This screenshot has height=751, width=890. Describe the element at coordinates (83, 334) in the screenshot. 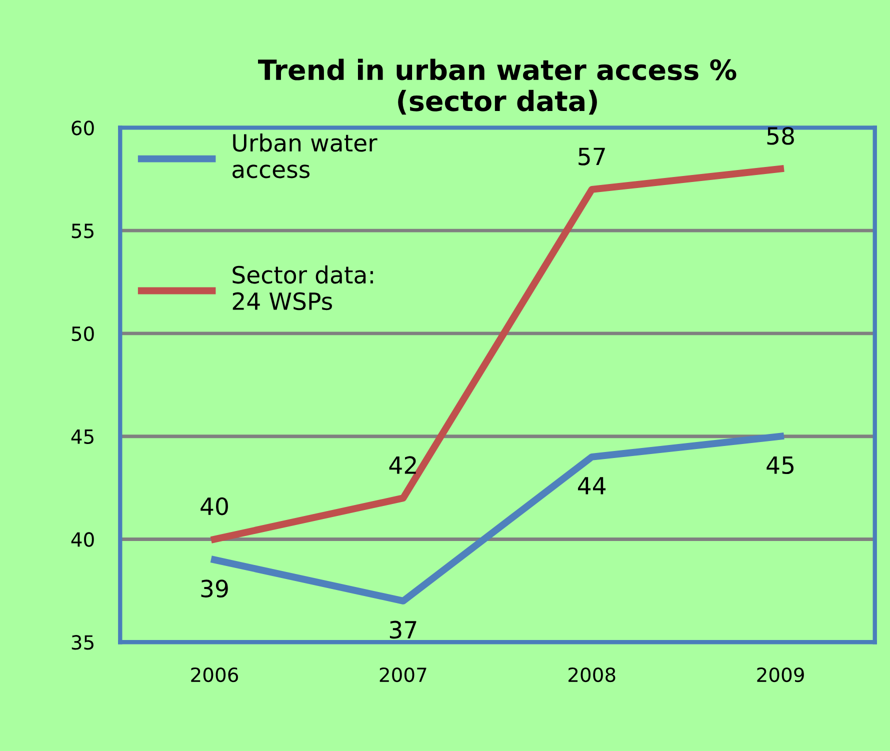

I see `y-tick-label: 50` at that location.